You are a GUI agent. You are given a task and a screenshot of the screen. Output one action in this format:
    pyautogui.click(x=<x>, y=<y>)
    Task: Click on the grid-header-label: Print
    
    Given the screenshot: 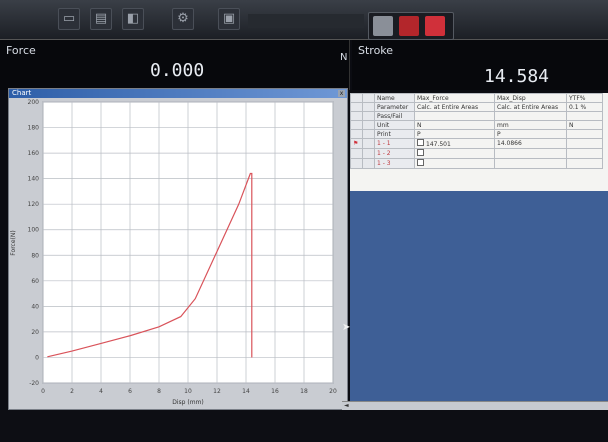 What is the action you would take?
    pyautogui.click(x=394, y=134)
    